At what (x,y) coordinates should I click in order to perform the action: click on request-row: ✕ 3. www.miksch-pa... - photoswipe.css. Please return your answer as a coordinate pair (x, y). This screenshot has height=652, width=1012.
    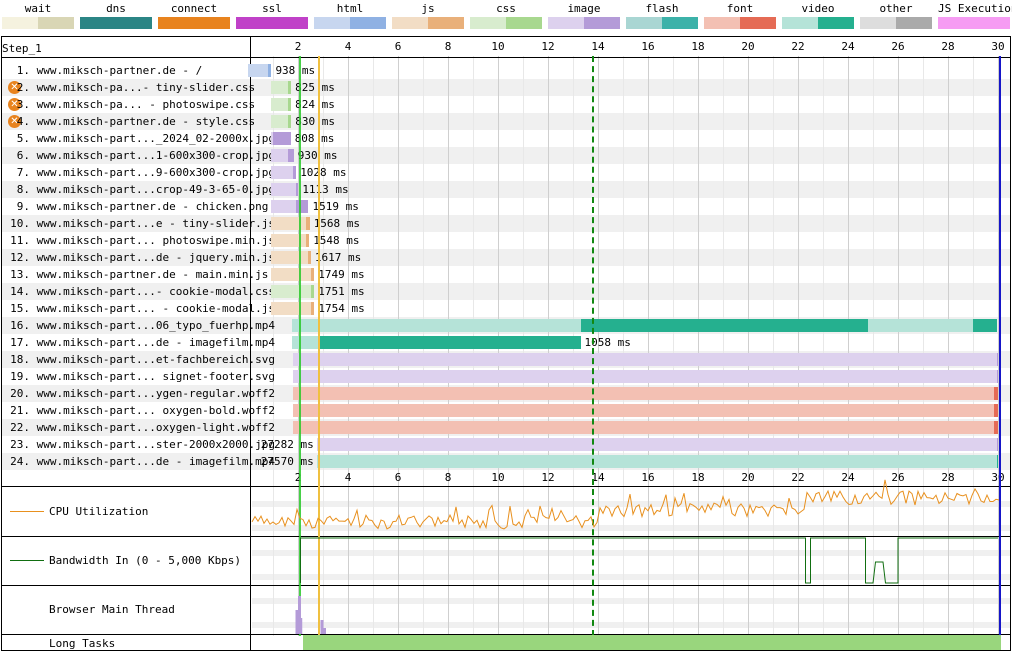
    Looking at the image, I should click on (506, 104).